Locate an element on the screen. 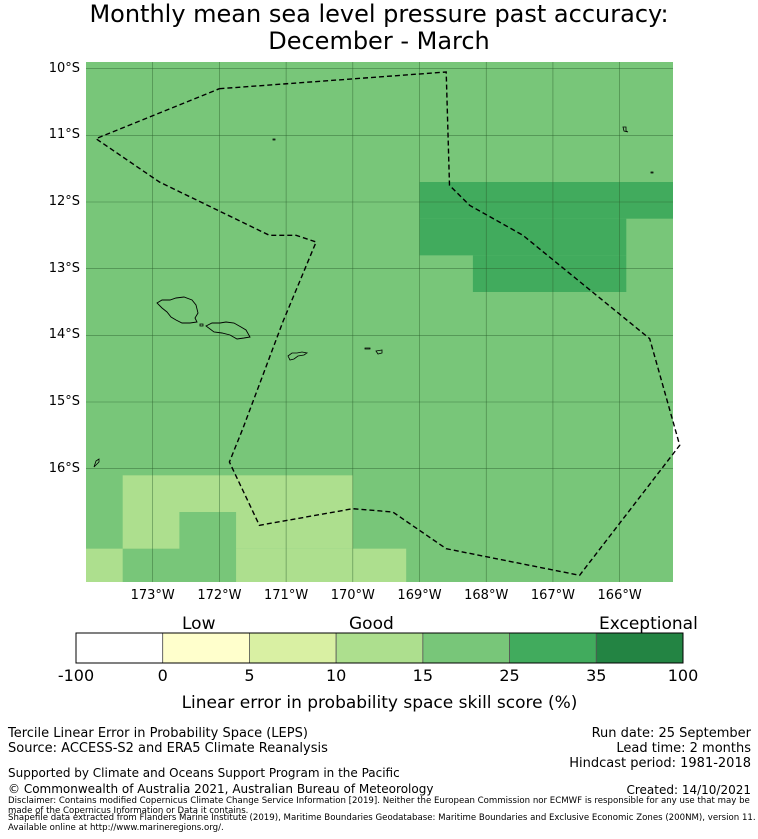 The image size is (758, 839). colorbar-word-low: Low is located at coordinates (199, 624).